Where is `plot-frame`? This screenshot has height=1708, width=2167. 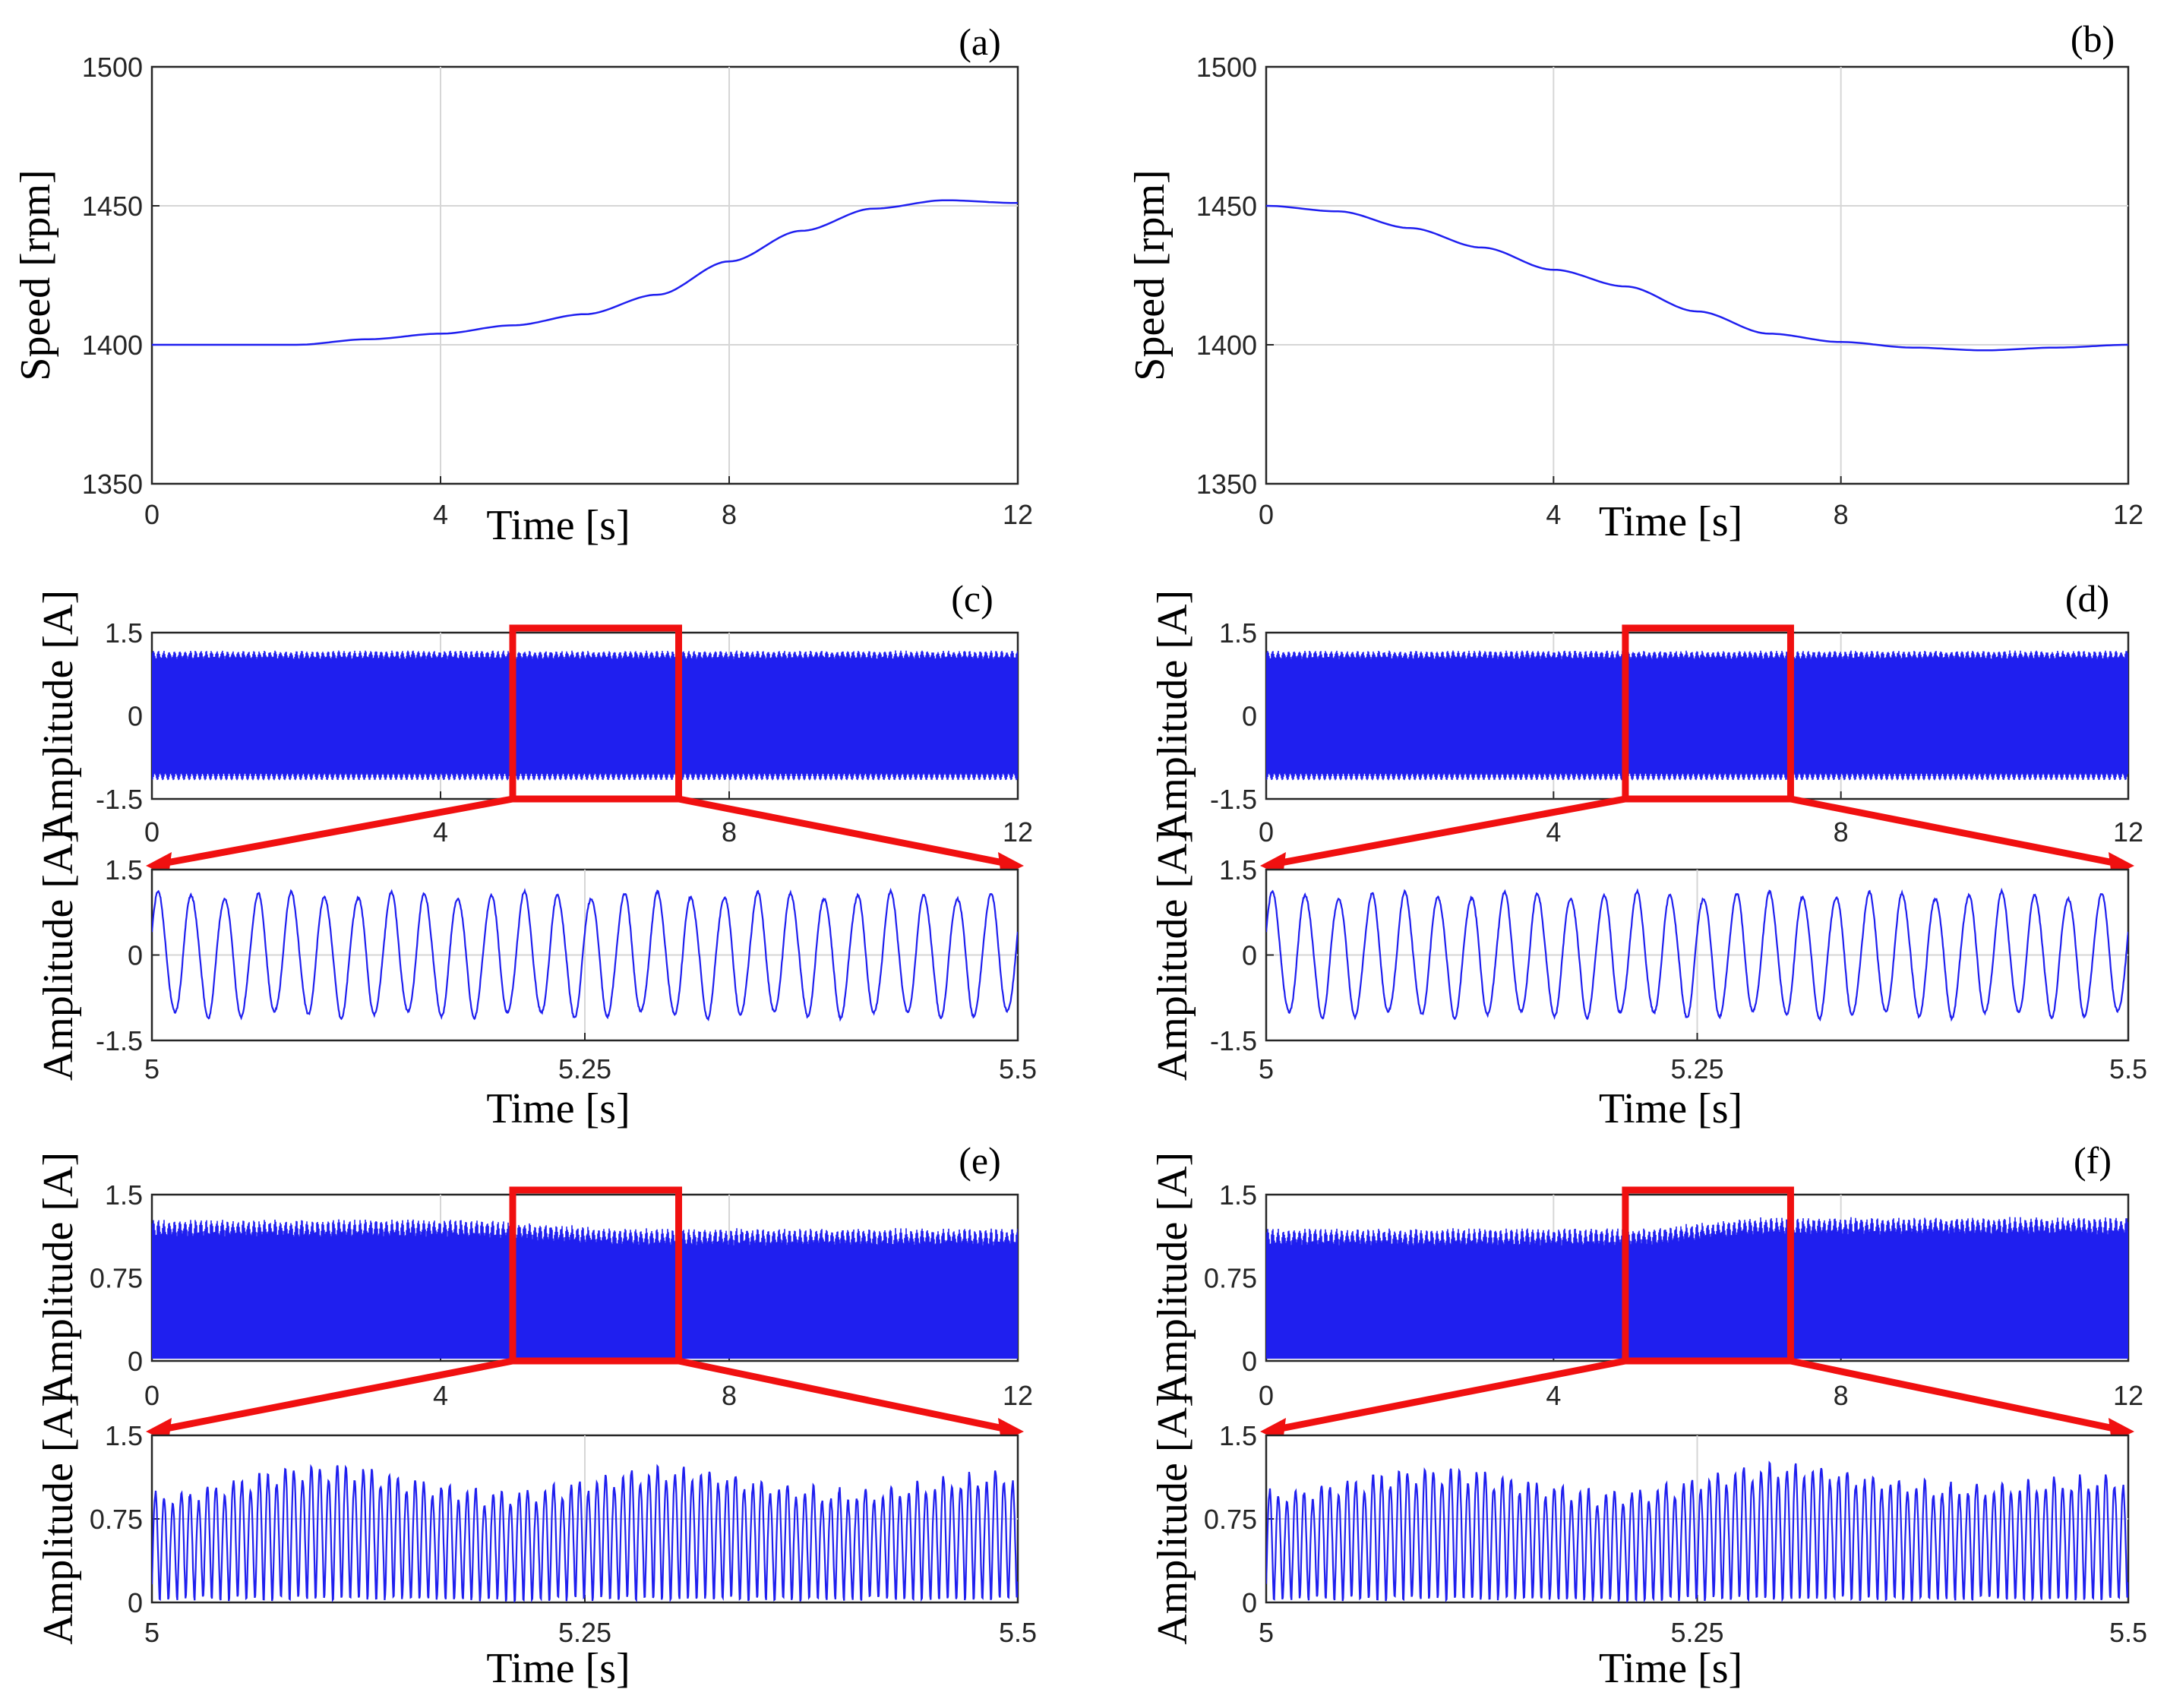
plot-frame is located at coordinates (584, 275).